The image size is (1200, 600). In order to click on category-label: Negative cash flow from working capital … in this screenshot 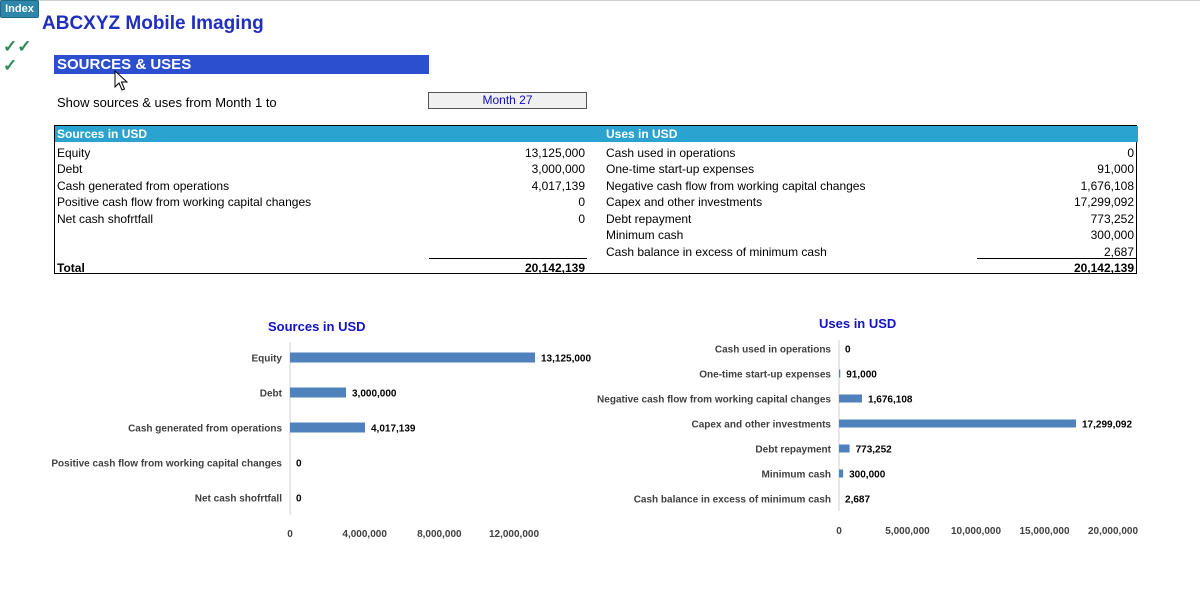, I will do `click(714, 400)`.